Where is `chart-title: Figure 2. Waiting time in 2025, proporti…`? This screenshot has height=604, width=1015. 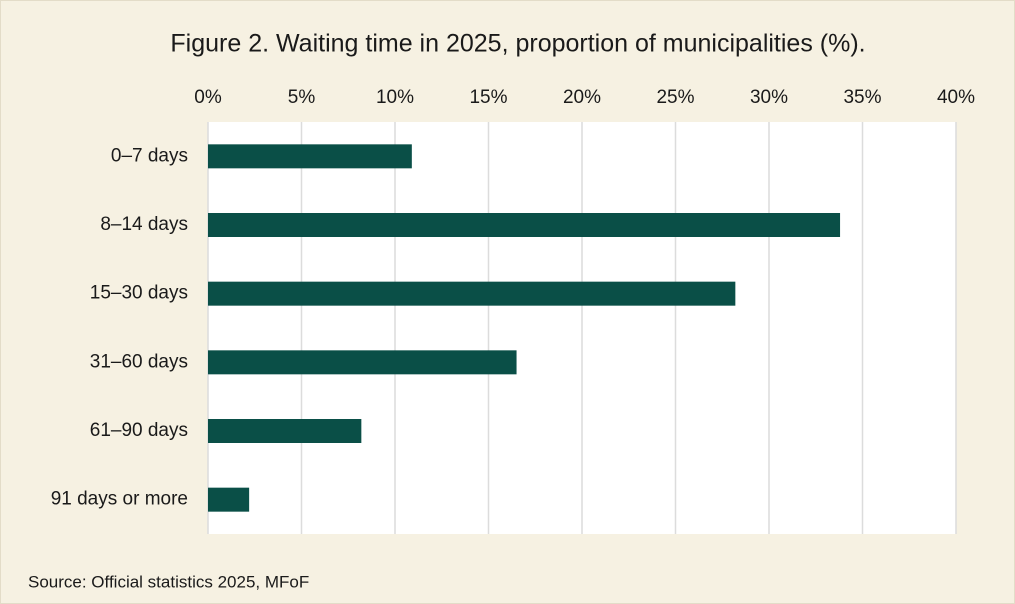 chart-title: Figure 2. Waiting time in 2025, proporti… is located at coordinates (517, 44).